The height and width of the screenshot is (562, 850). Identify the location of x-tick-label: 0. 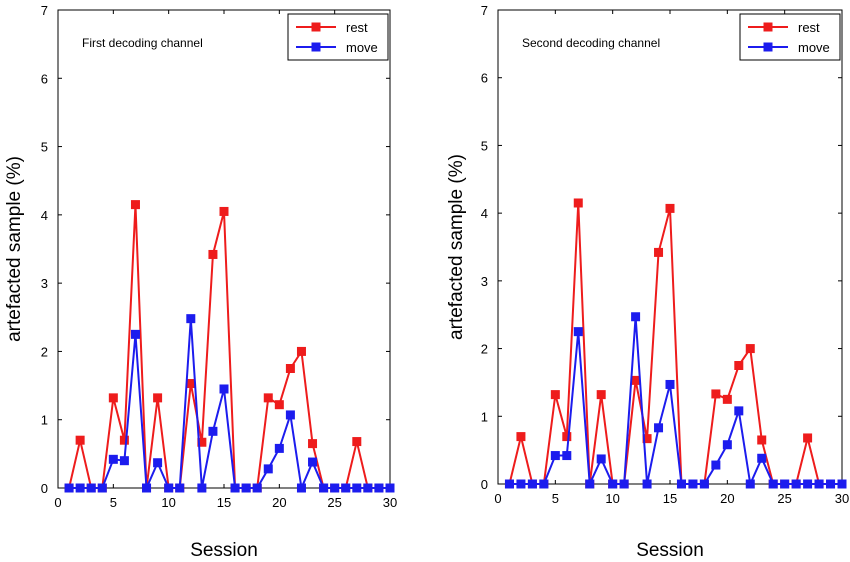
(57, 502).